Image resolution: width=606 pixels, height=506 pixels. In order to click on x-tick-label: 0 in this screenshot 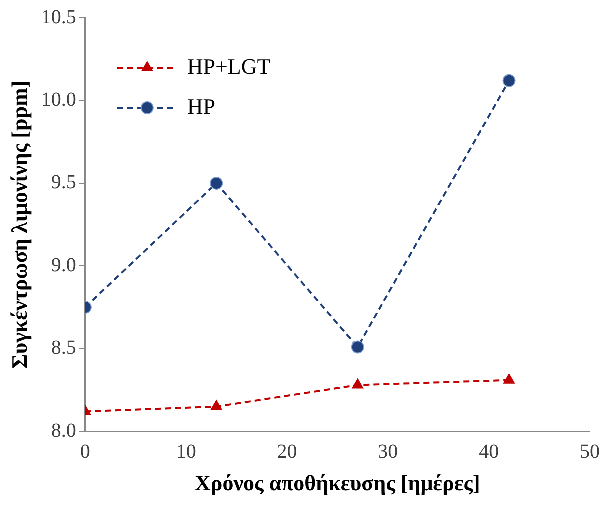, I will do `click(85, 451)`.